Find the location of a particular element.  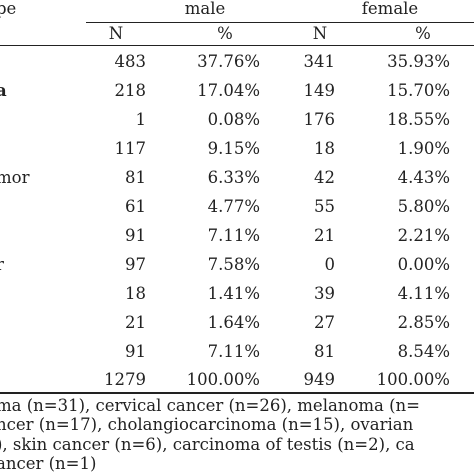

column-header-female: female is located at coordinates (390, 9).